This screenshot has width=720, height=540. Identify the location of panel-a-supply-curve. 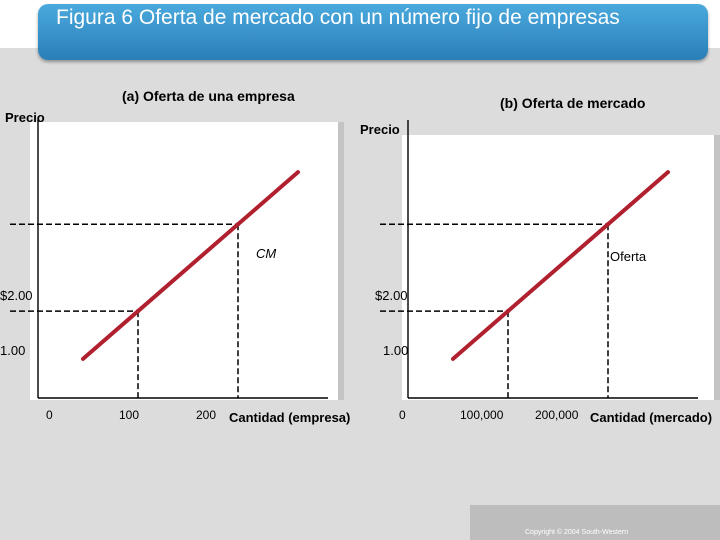
(190, 265).